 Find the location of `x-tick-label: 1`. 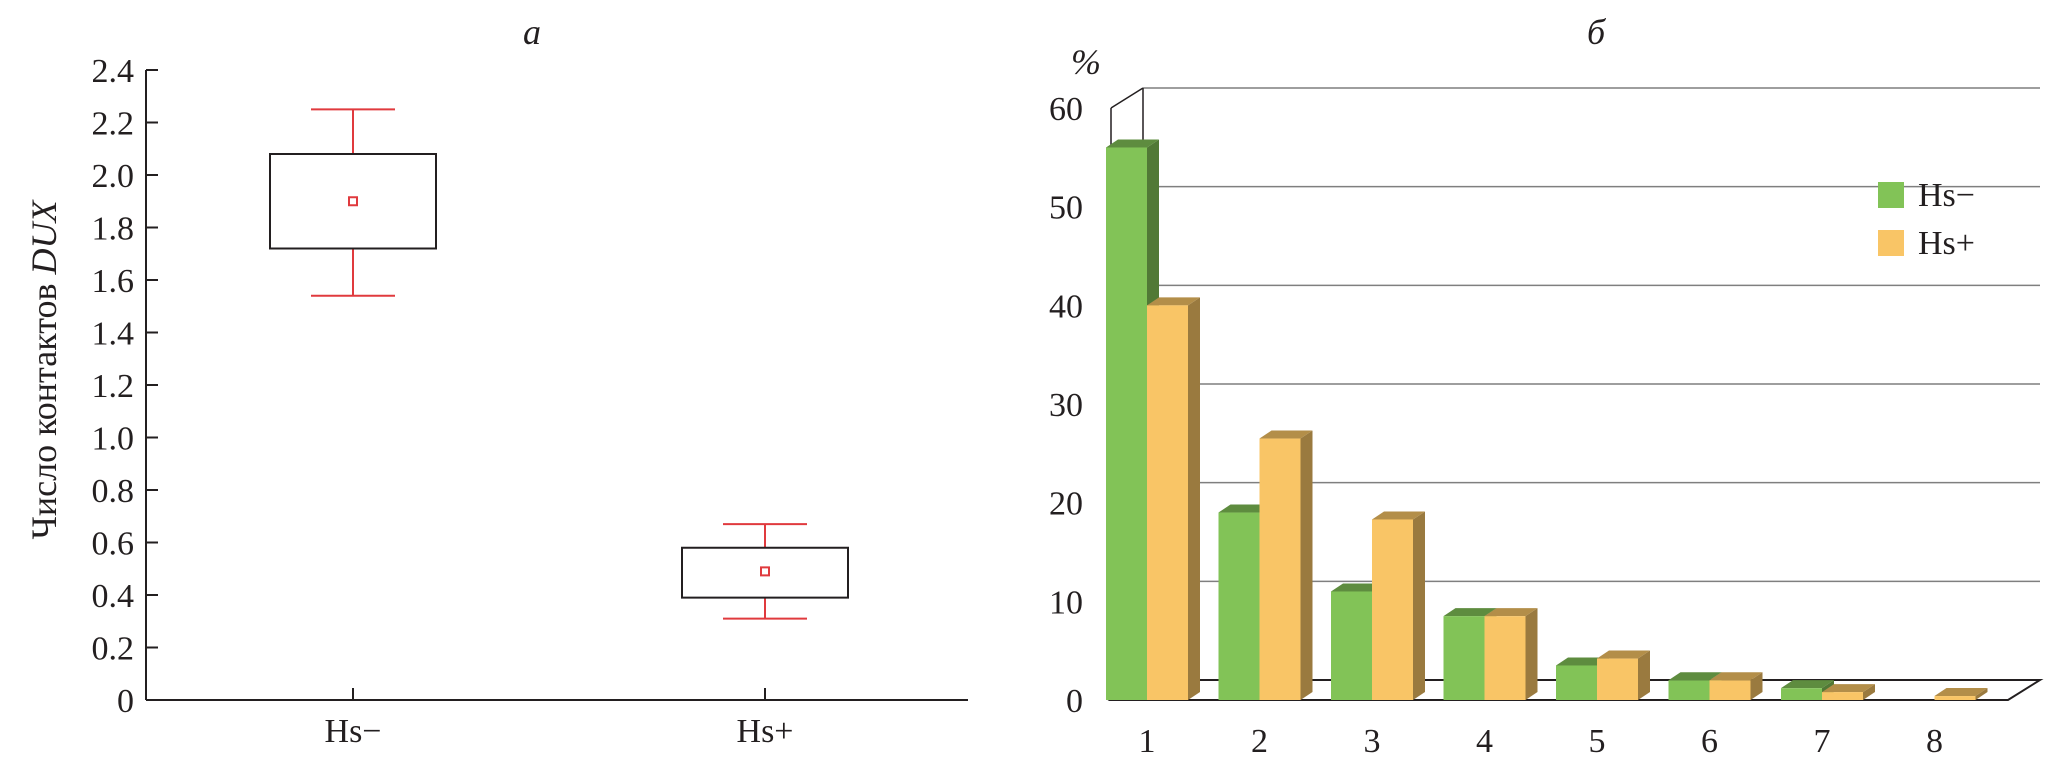

x-tick-label: 1 is located at coordinates (1147, 741).